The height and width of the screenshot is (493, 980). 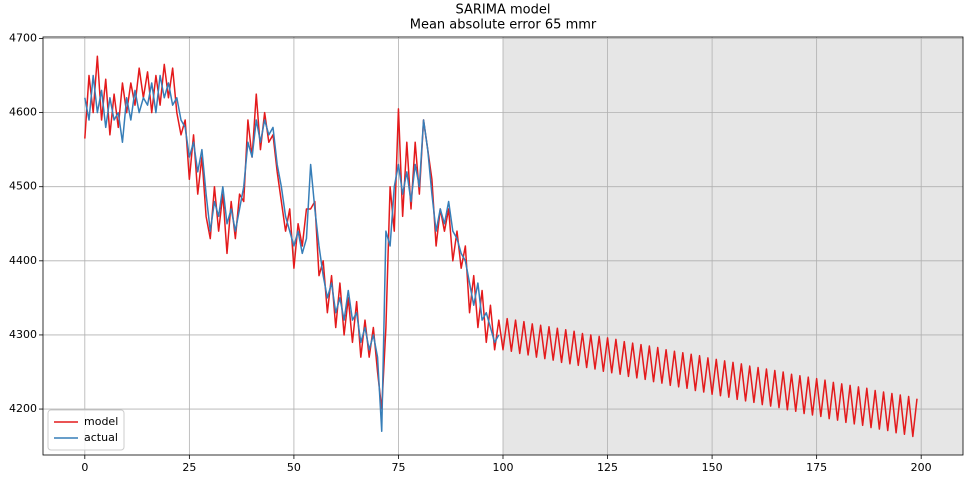 What do you see at coordinates (503, 10) in the screenshot?
I see `chart-title: SARIMA model` at bounding box center [503, 10].